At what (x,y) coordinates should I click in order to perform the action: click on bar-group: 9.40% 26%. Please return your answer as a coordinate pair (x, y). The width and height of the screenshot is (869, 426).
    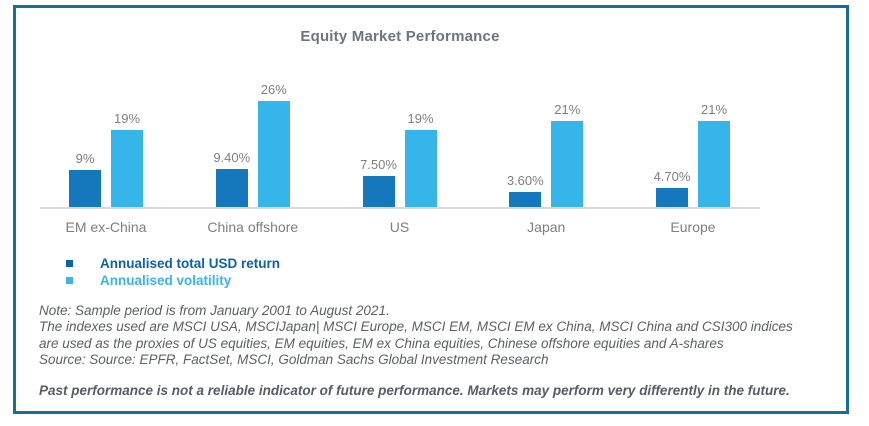
    Looking at the image, I should click on (251, 144).